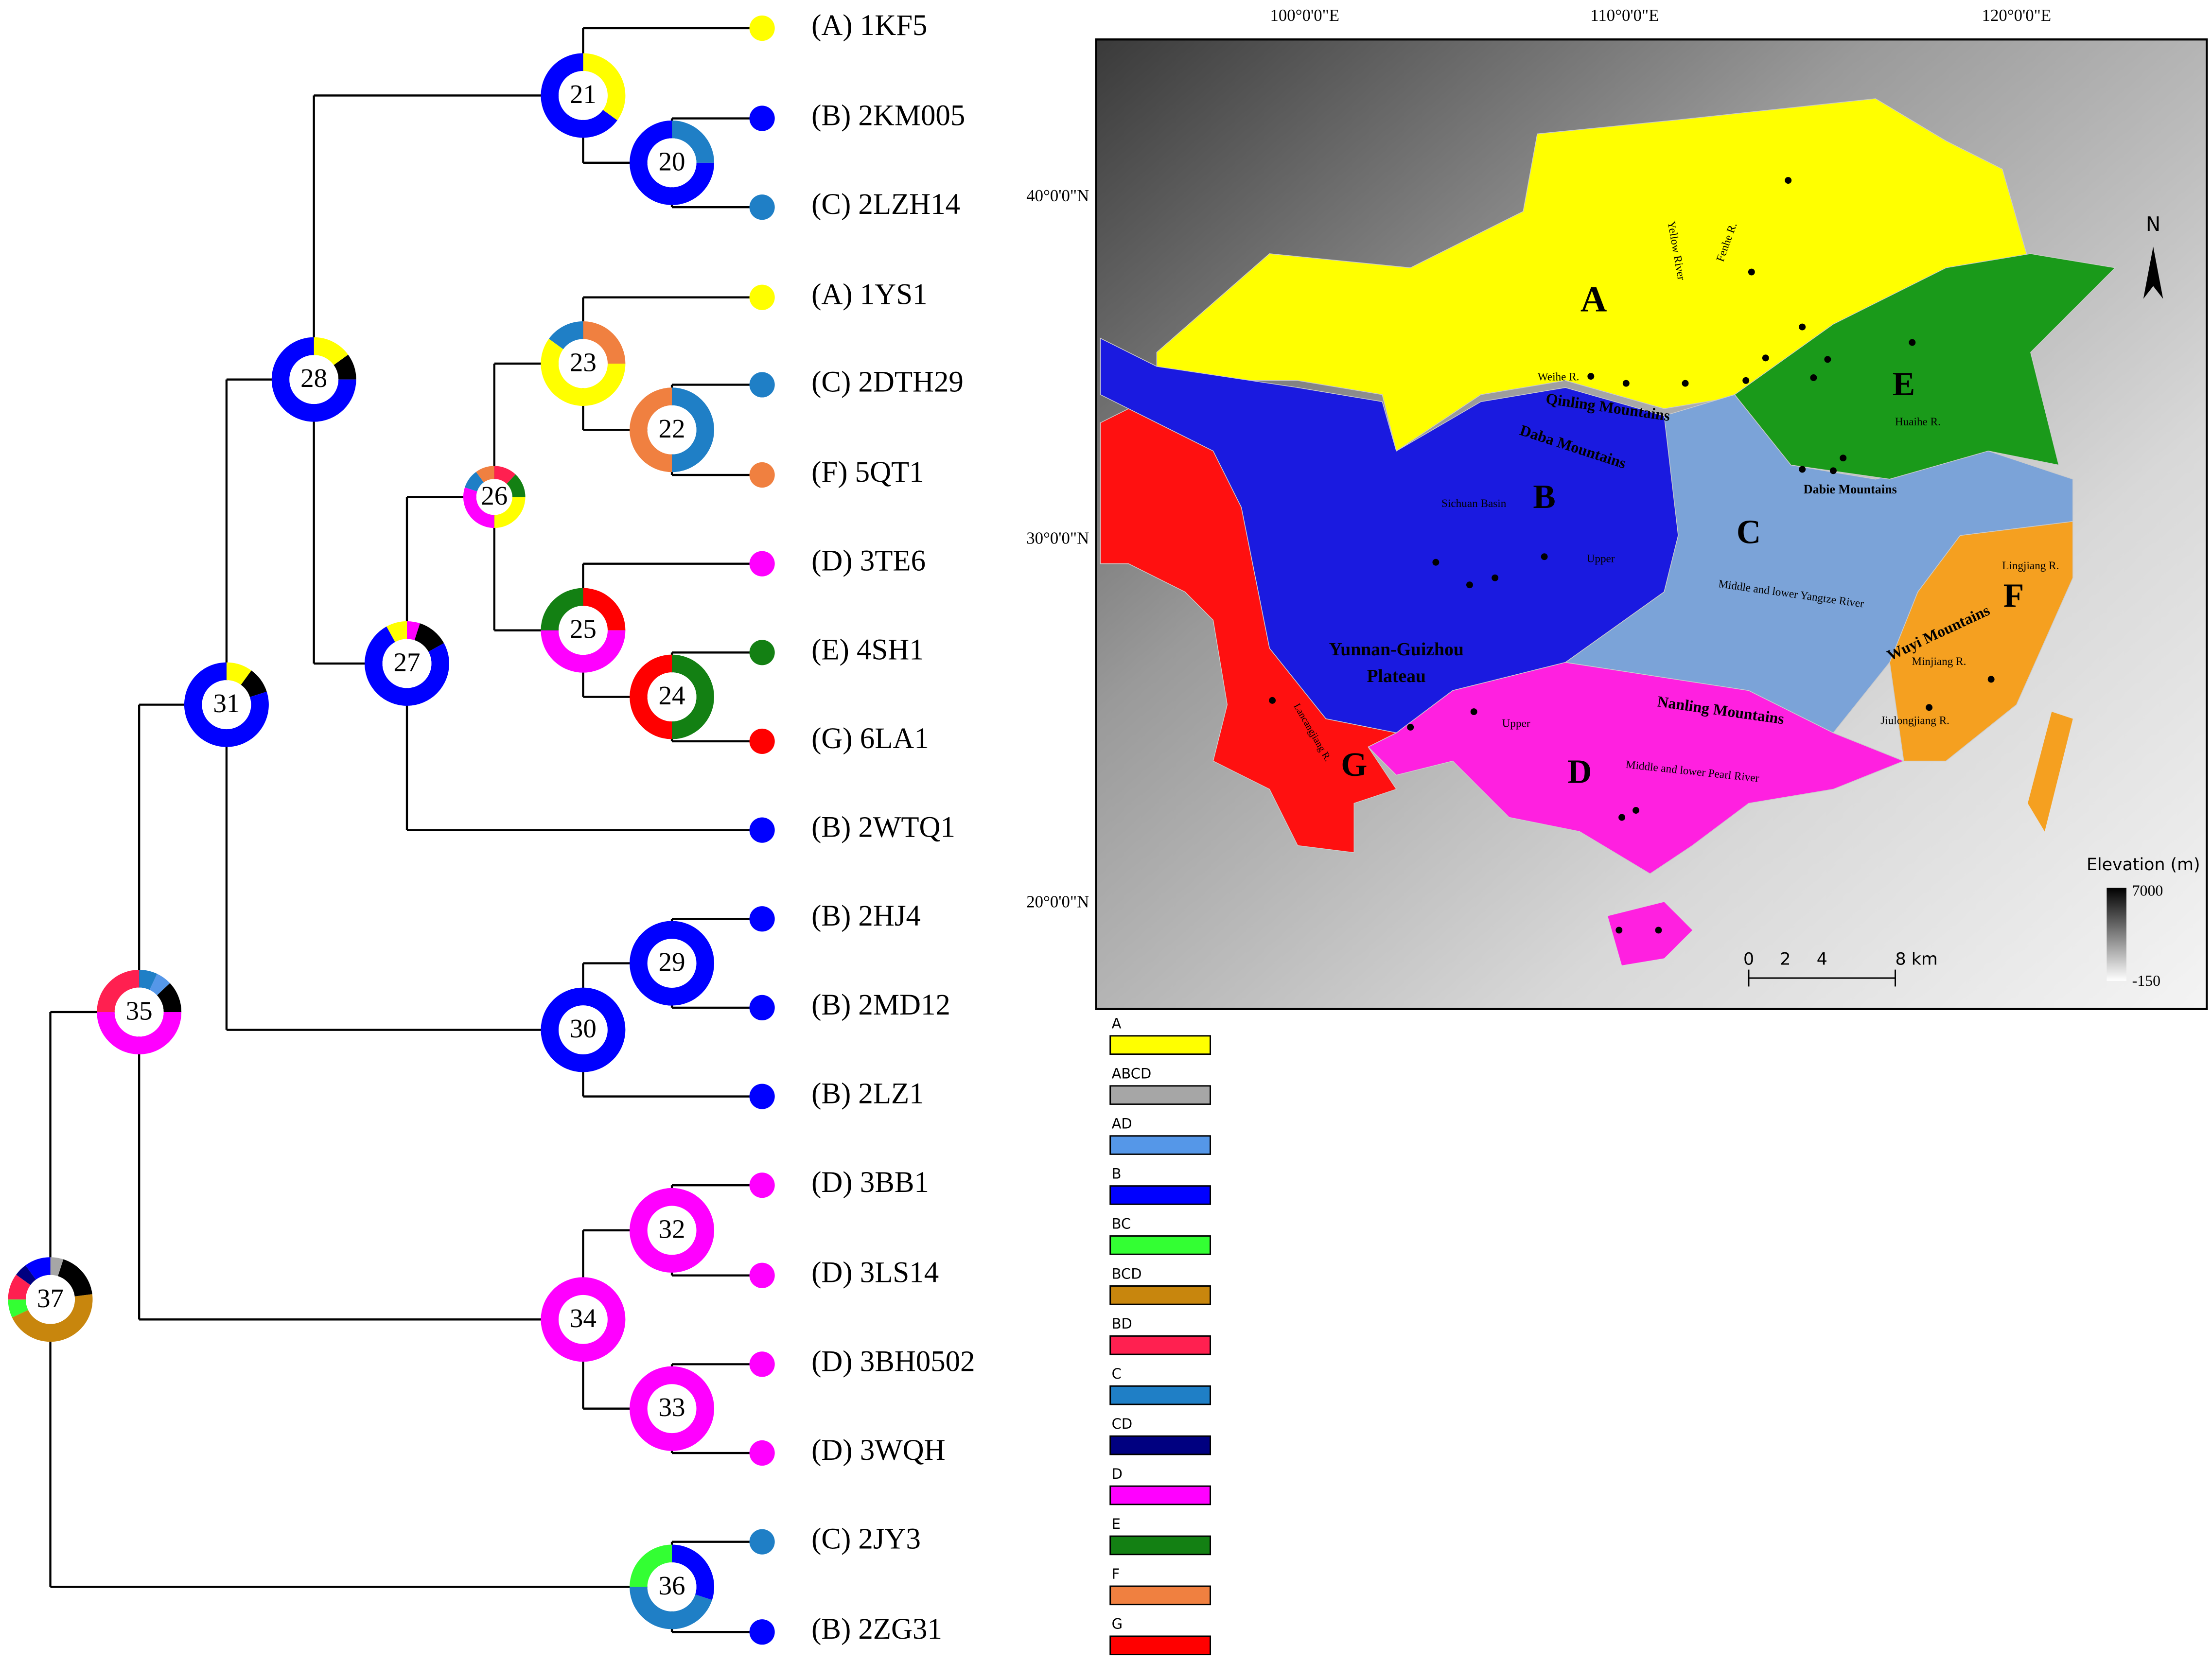 This screenshot has width=2212, height=1663. What do you see at coordinates (867, 473) in the screenshot?
I see `tip-label: (F) 5QT1` at bounding box center [867, 473].